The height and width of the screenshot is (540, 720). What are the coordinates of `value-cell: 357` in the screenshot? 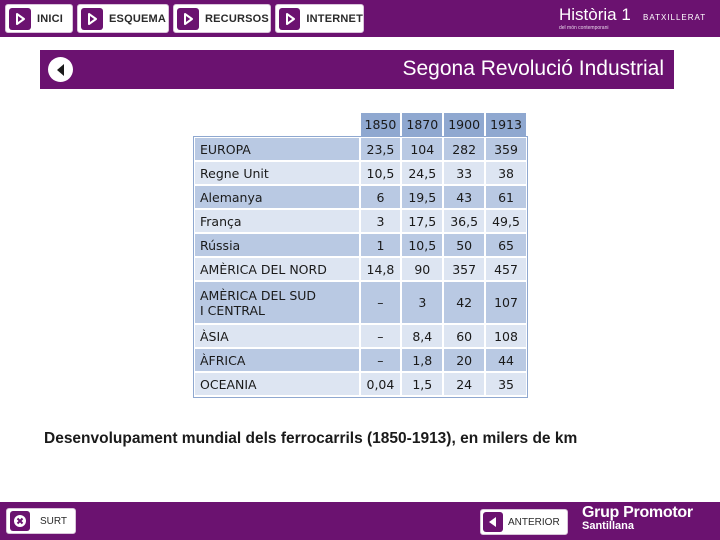 It's located at (464, 269).